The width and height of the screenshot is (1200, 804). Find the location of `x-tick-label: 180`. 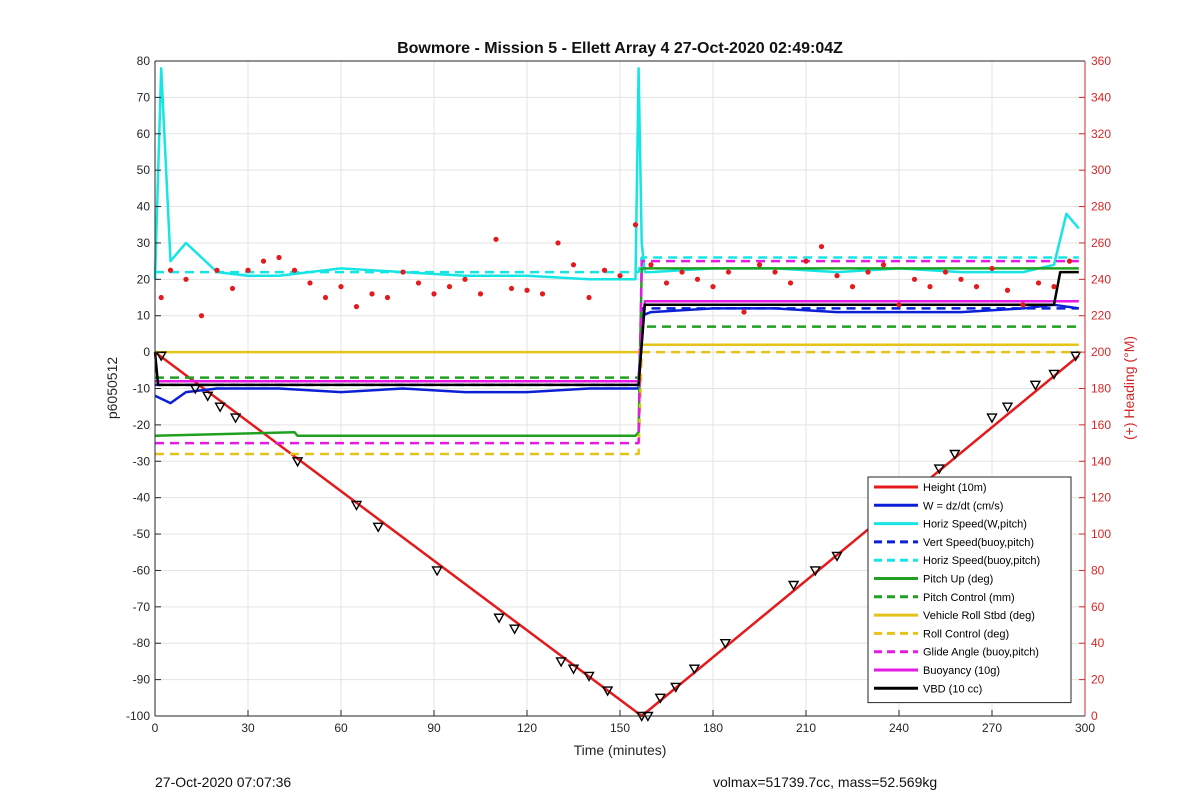

x-tick-label: 180 is located at coordinates (713, 728).